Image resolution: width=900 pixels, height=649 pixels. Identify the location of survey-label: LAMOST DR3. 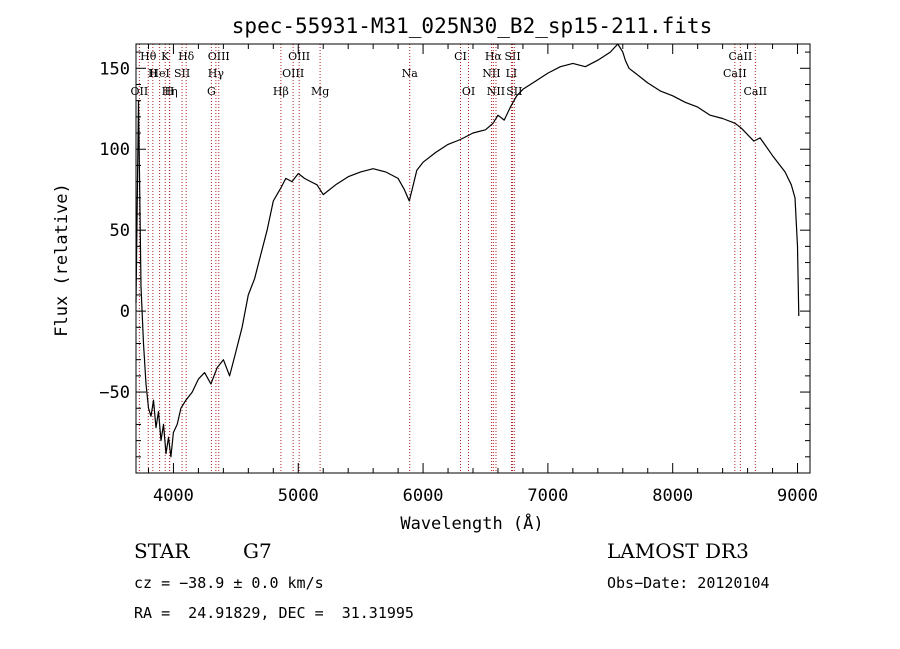
(678, 551).